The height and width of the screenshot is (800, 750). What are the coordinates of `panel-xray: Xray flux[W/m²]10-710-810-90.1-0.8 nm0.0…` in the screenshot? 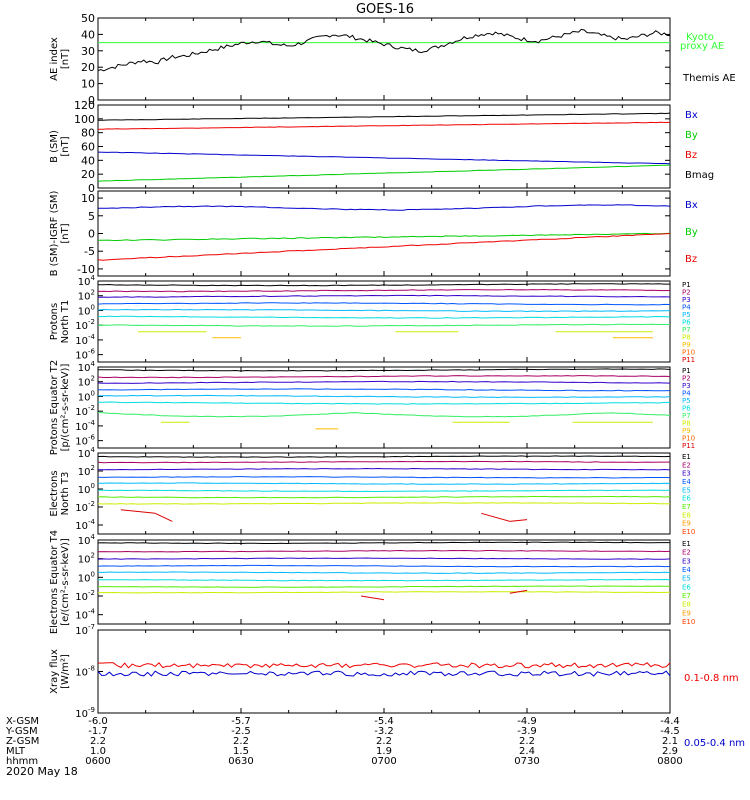 It's located at (397, 686).